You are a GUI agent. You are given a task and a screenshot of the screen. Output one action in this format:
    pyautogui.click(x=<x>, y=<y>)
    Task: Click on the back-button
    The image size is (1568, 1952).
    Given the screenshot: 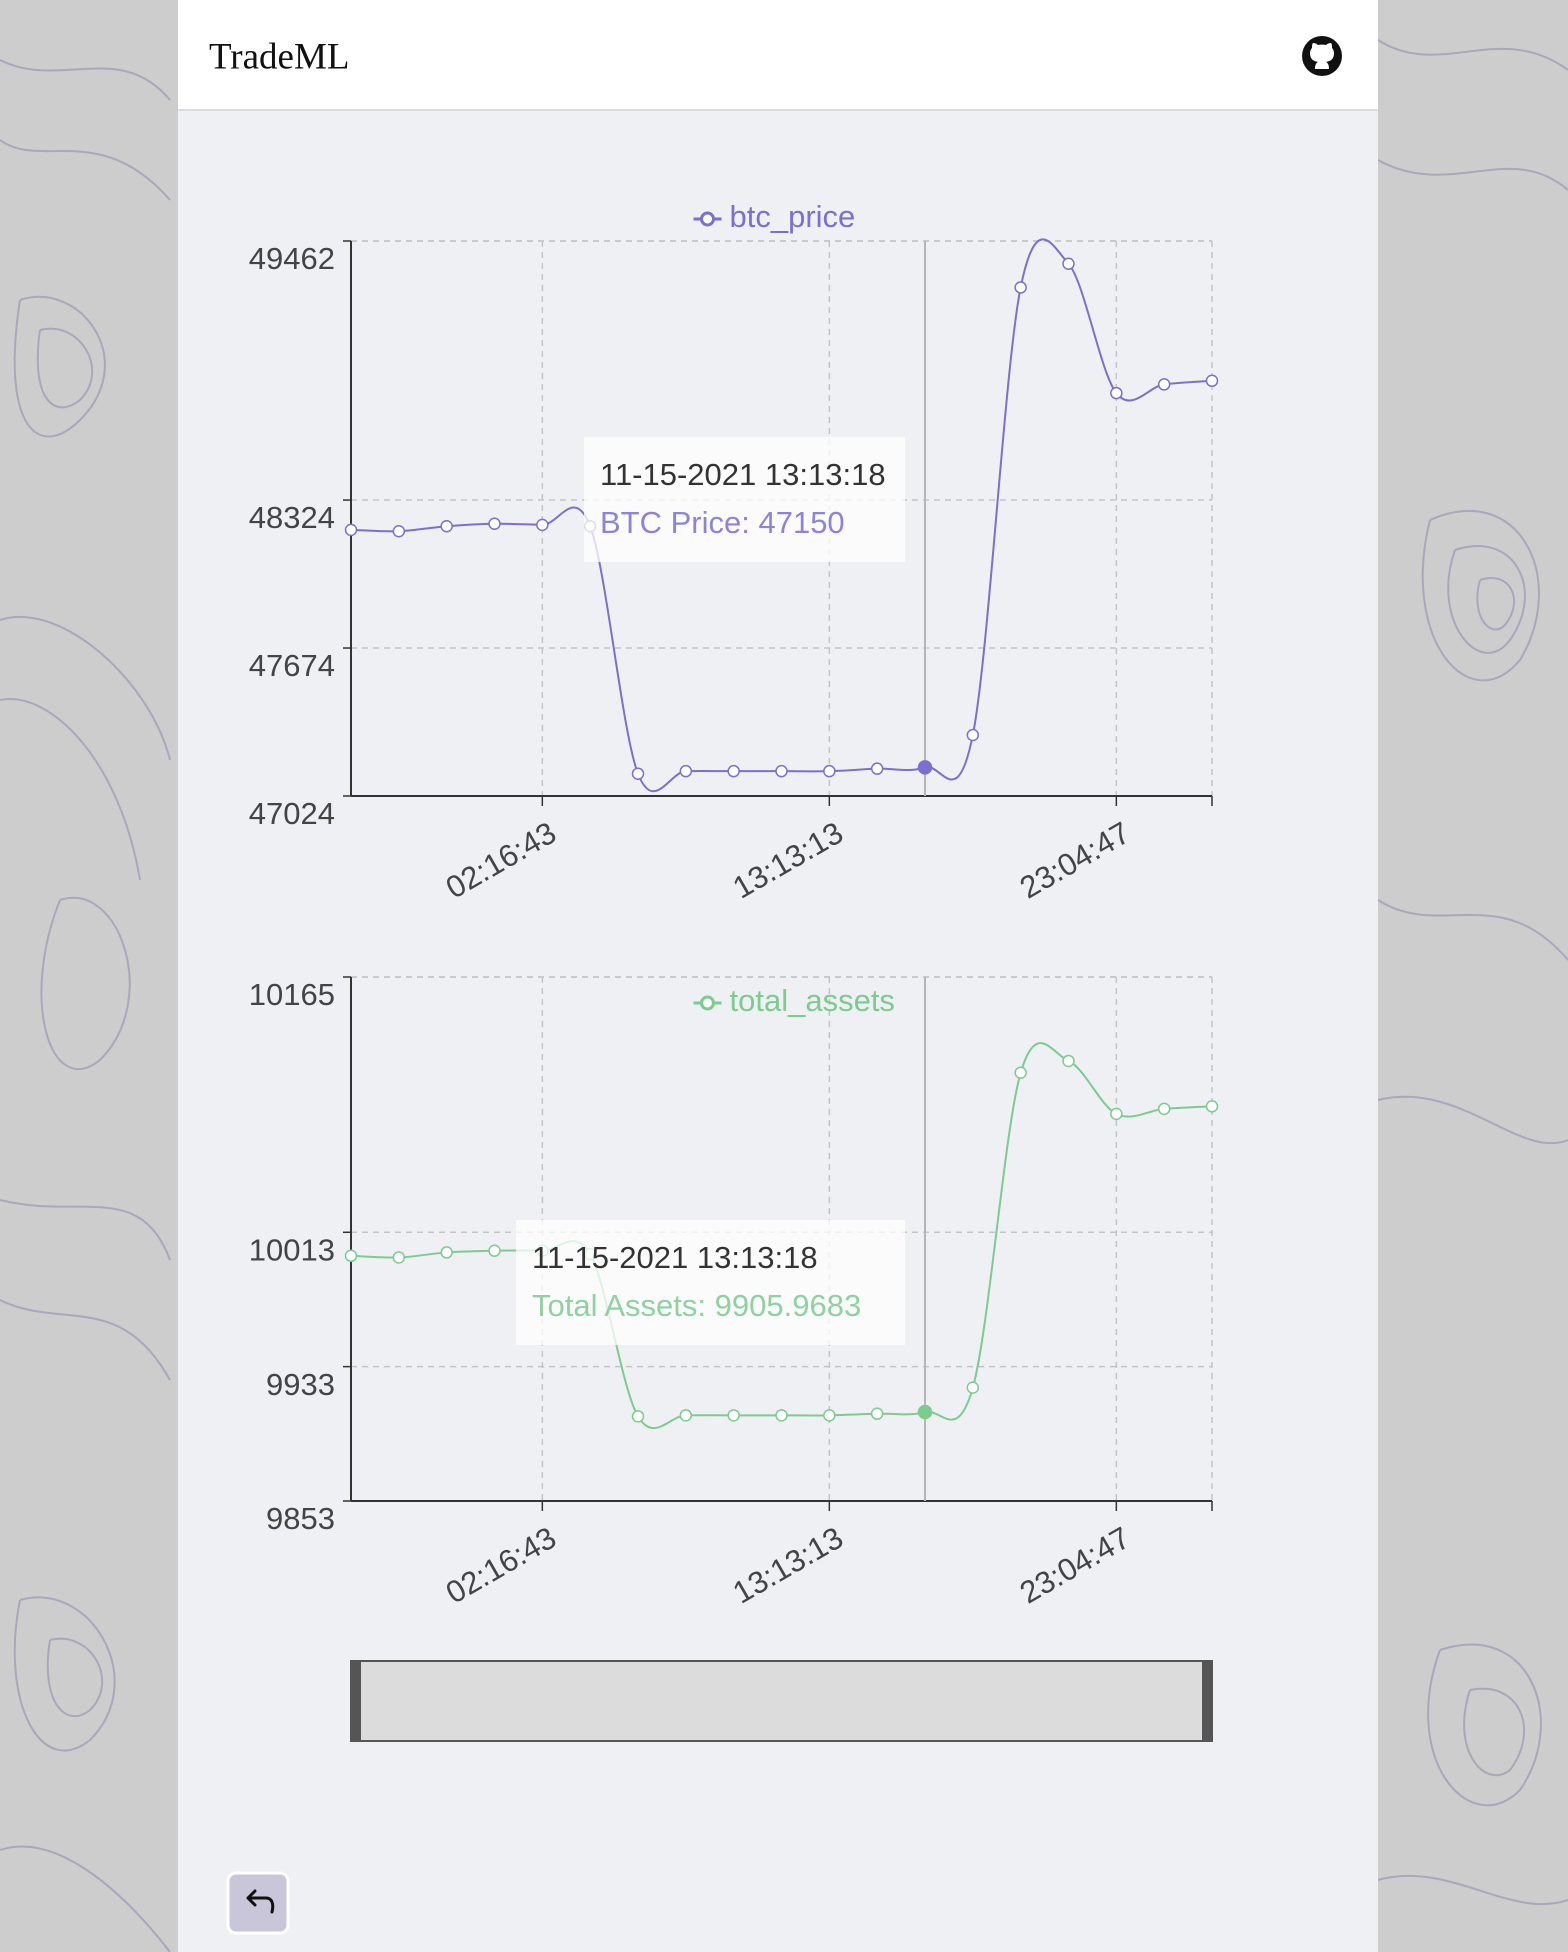 What is the action you would take?
    pyautogui.click(x=258, y=1903)
    